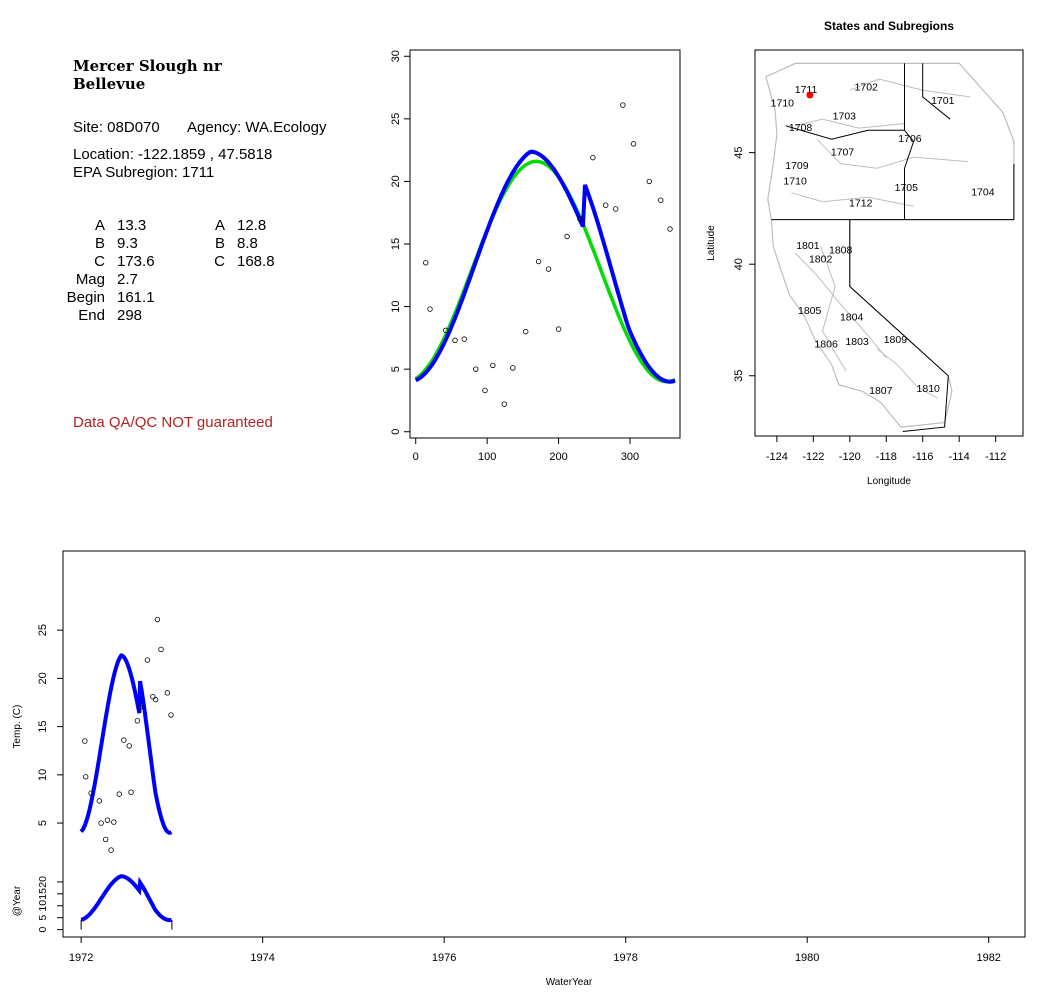  I want to click on fit-curve-blue, so click(126, 744).